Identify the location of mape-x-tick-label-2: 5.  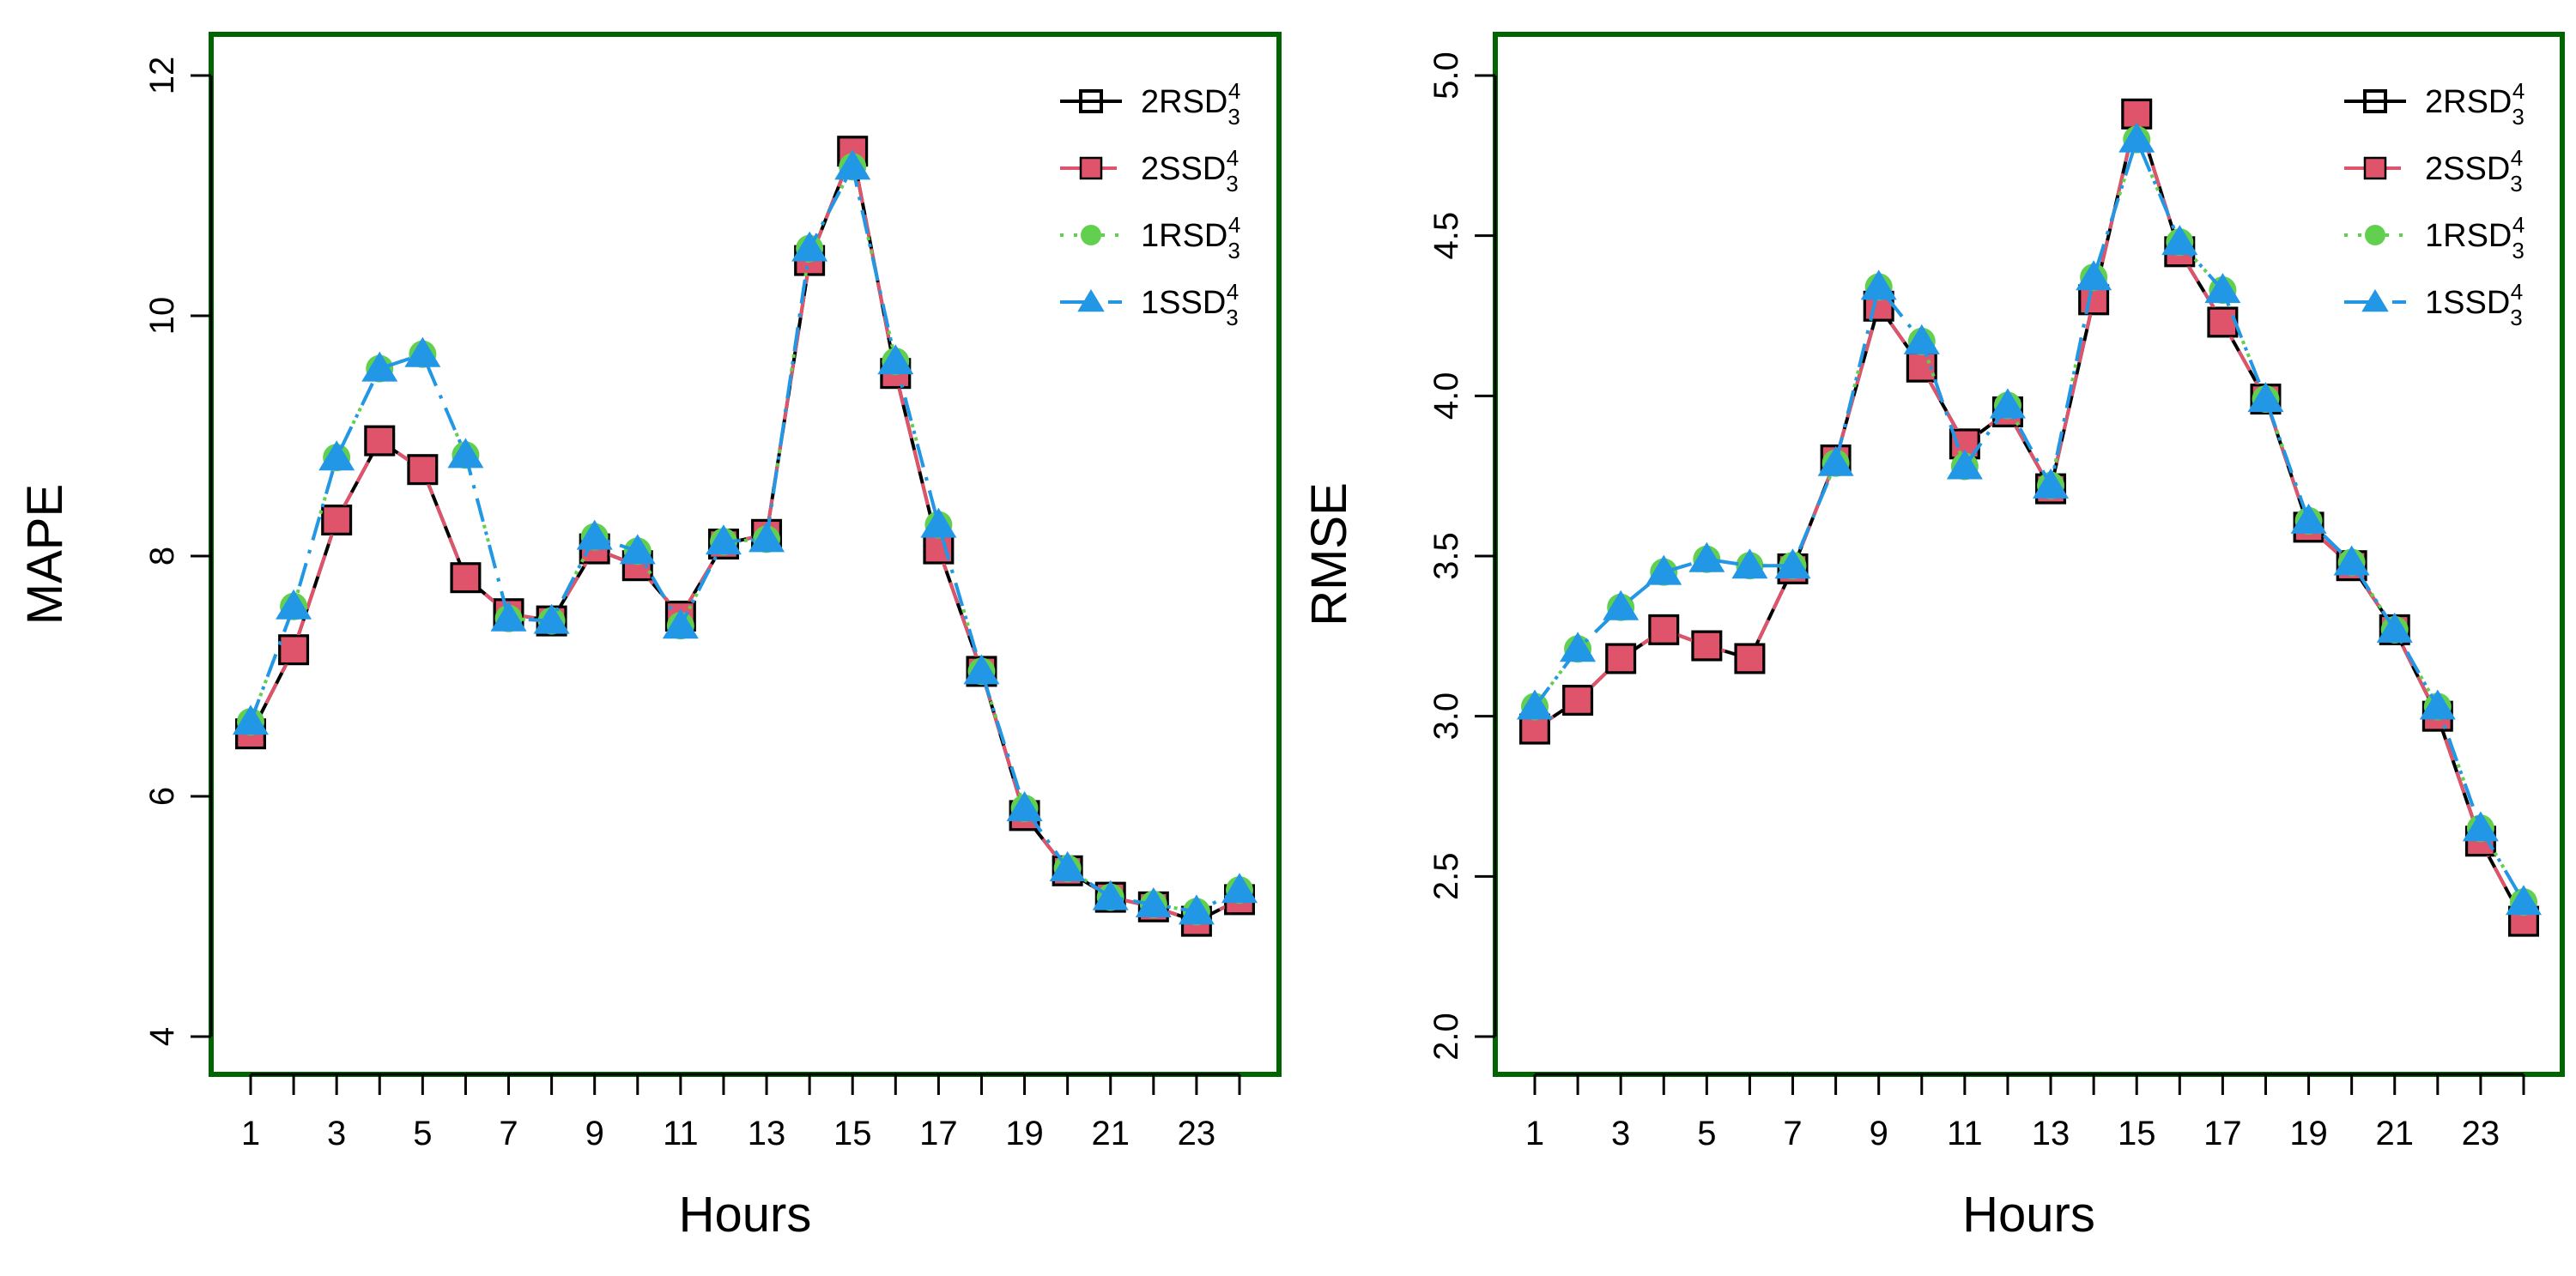
(422, 1133).